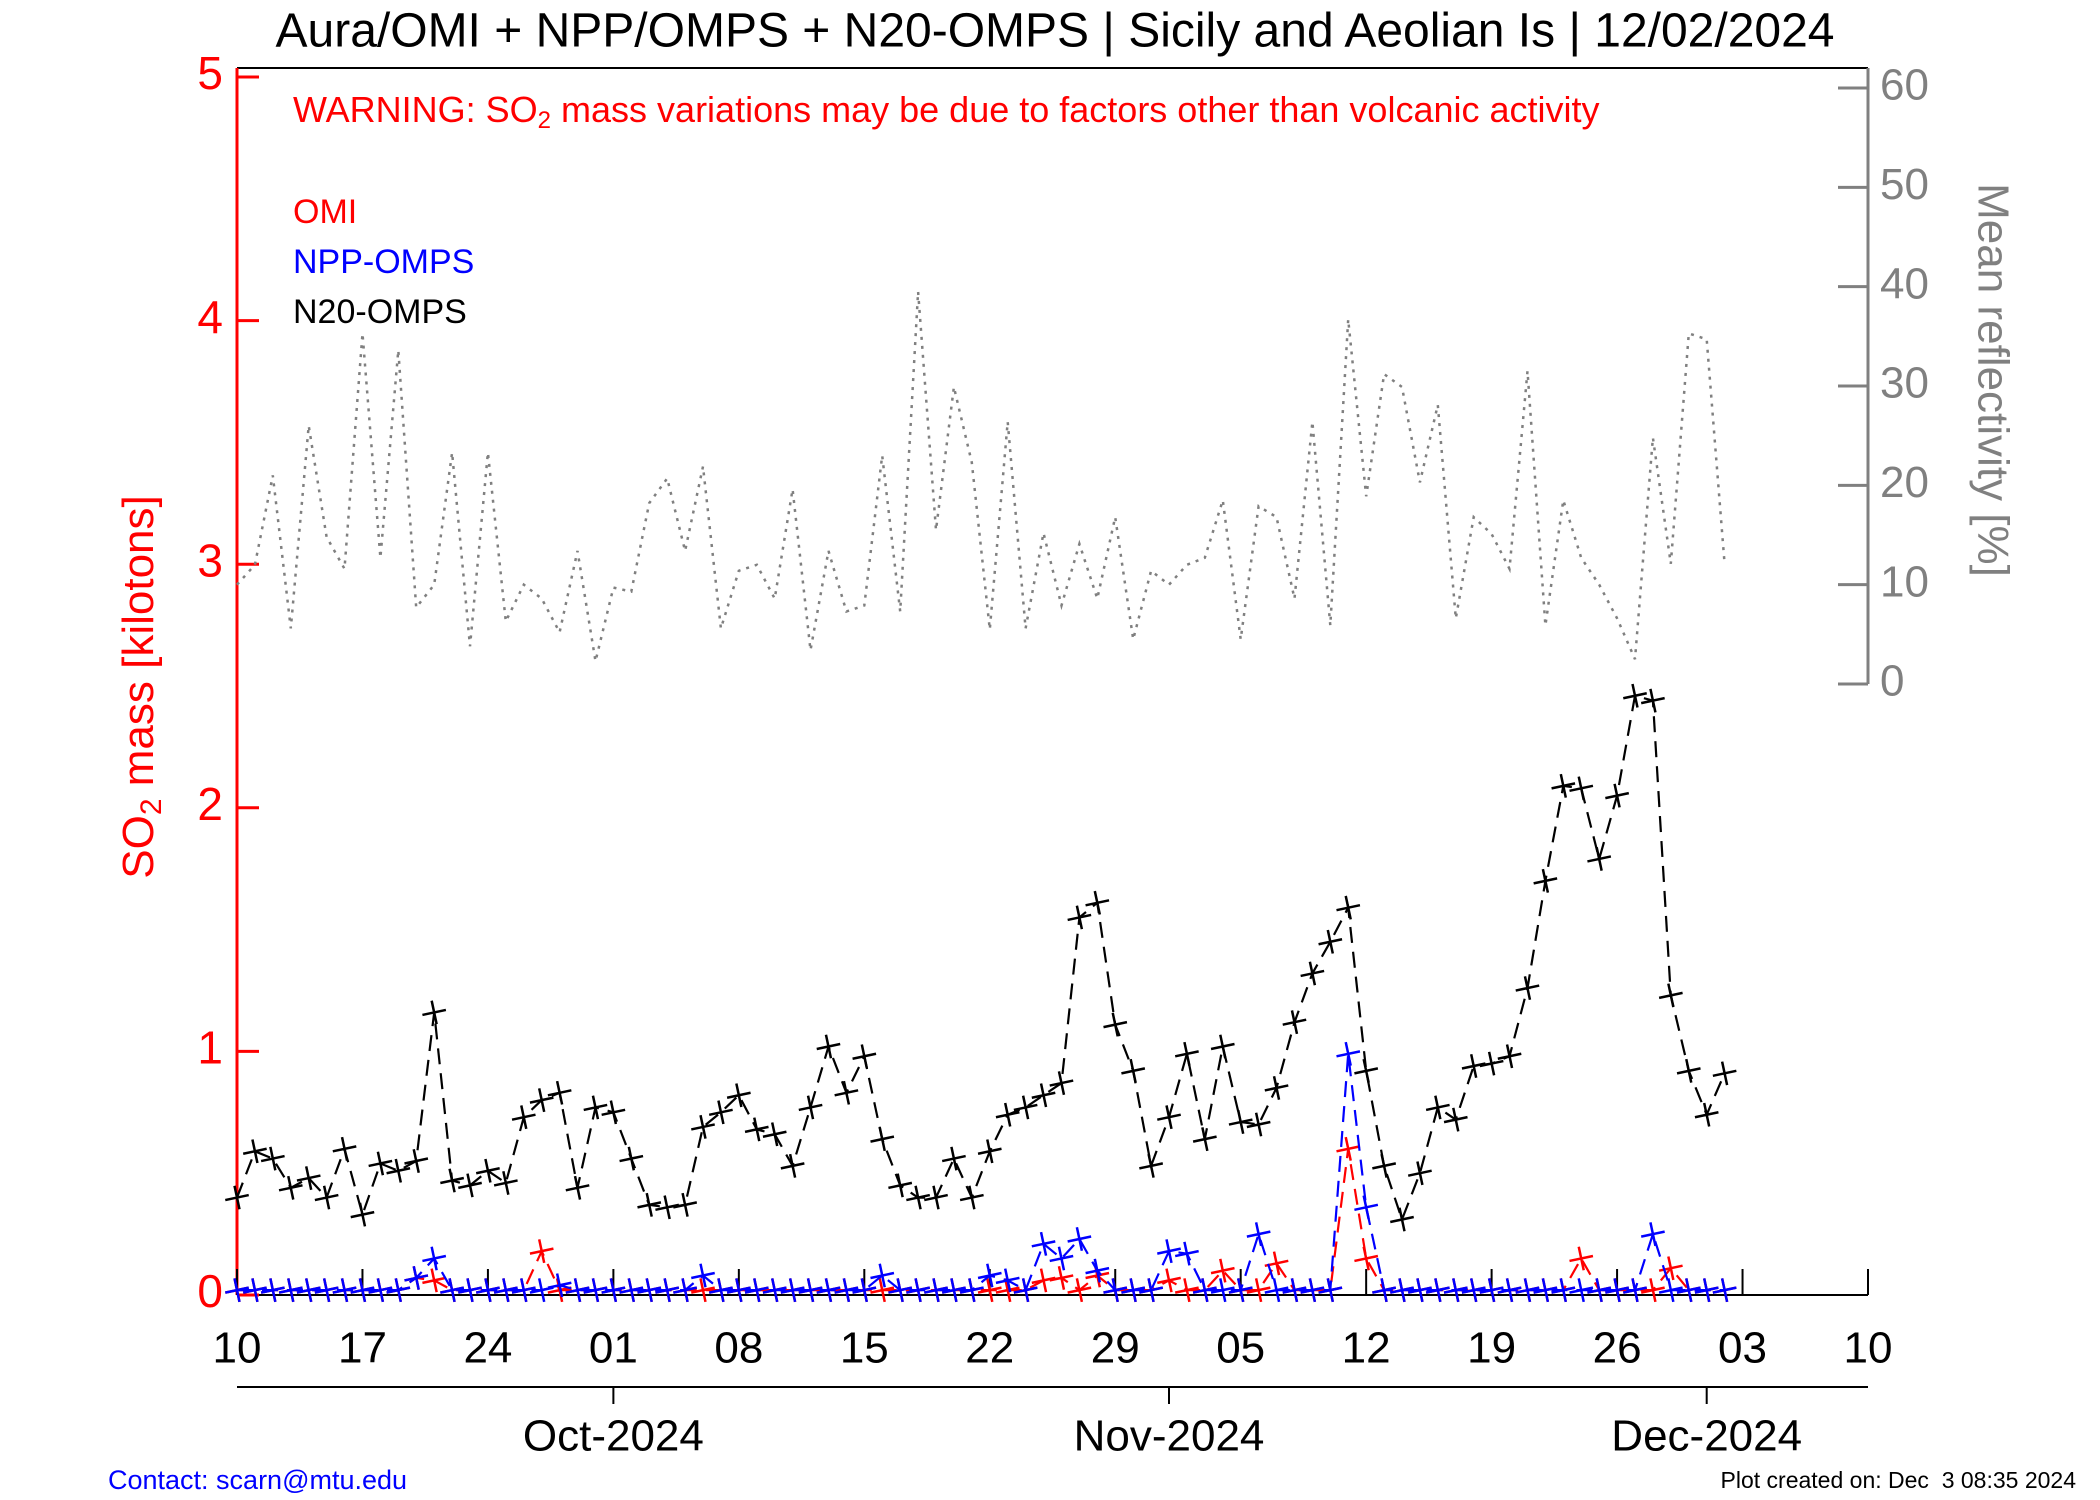 The width and height of the screenshot is (2100, 1500). I want to click on x-tick-label: 10, so click(237, 1348).